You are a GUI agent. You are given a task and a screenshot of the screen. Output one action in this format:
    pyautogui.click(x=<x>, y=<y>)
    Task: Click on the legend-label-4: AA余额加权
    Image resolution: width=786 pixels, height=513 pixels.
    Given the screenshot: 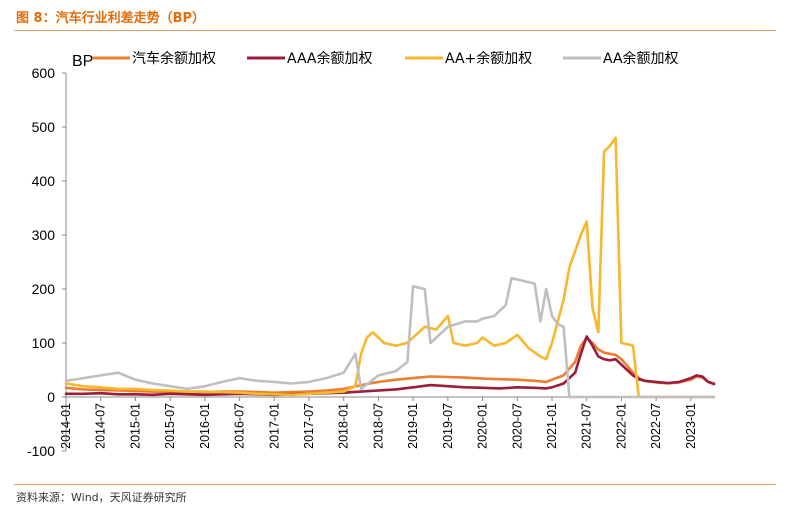 What is the action you would take?
    pyautogui.click(x=641, y=58)
    